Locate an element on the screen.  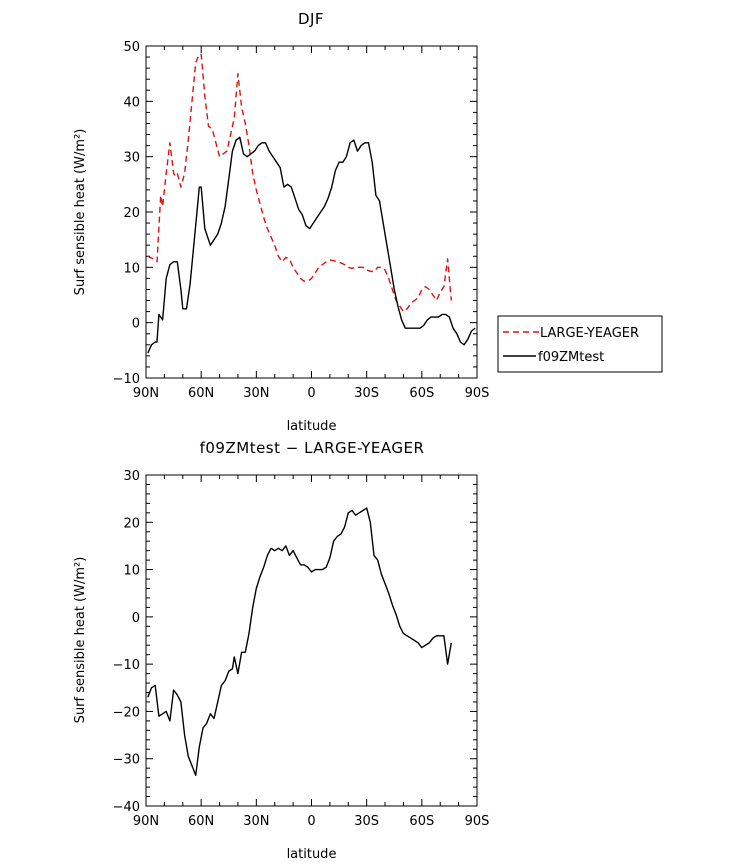
bottom-y-tick-label: 30 is located at coordinates (131, 476).